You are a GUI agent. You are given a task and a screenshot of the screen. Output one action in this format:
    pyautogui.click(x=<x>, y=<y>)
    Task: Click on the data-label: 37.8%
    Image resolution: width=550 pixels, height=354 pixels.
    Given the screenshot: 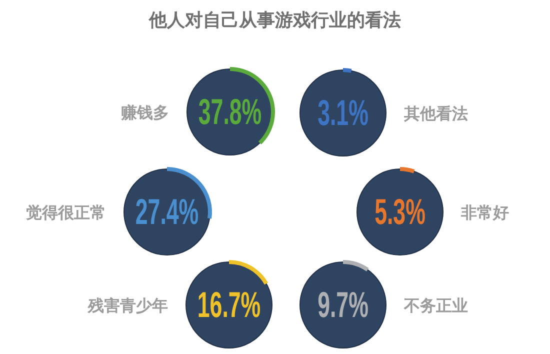 What is the action you would take?
    pyautogui.click(x=230, y=112)
    